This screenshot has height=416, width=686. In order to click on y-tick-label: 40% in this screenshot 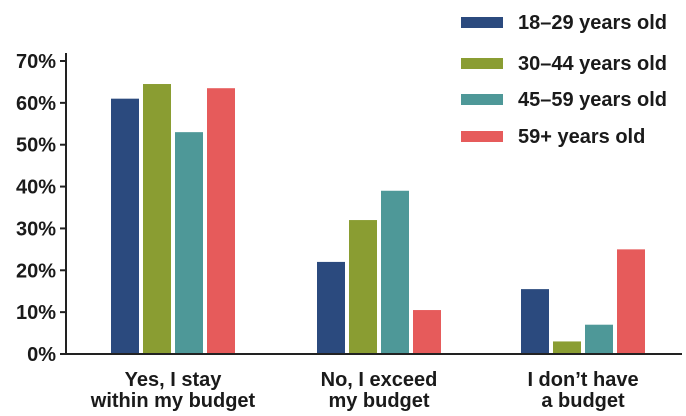, I will do `click(36, 188)`.